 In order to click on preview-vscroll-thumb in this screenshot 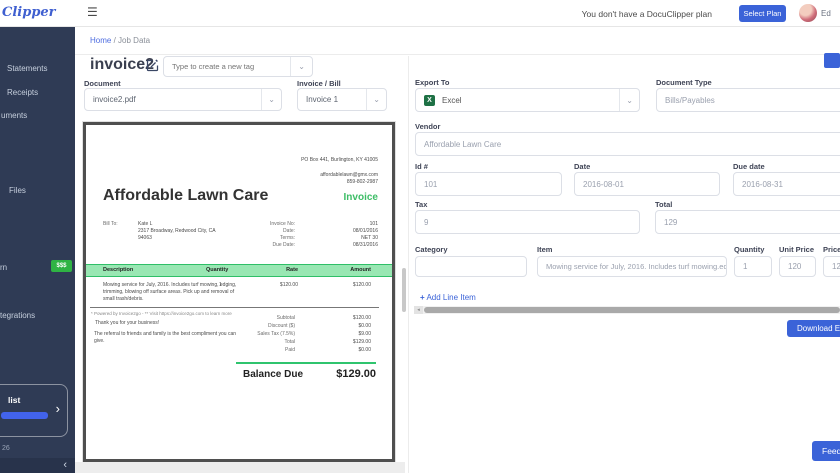, I will do `click(404, 290)`.